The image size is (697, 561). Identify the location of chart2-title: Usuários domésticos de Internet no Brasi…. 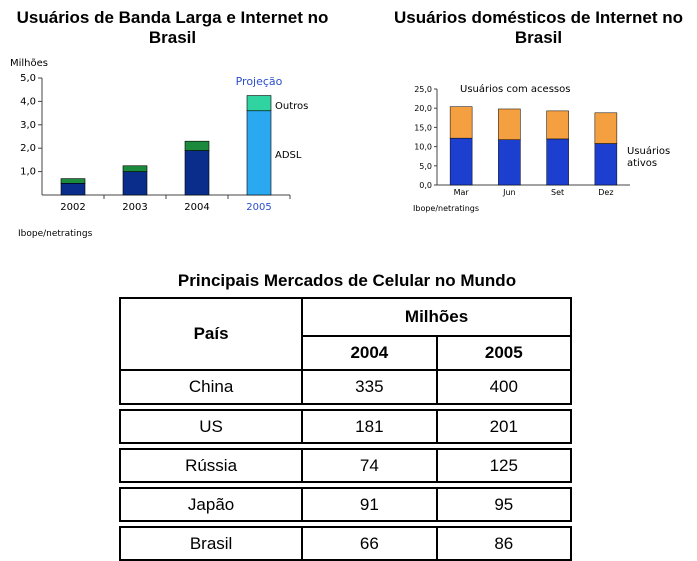
(538, 27).